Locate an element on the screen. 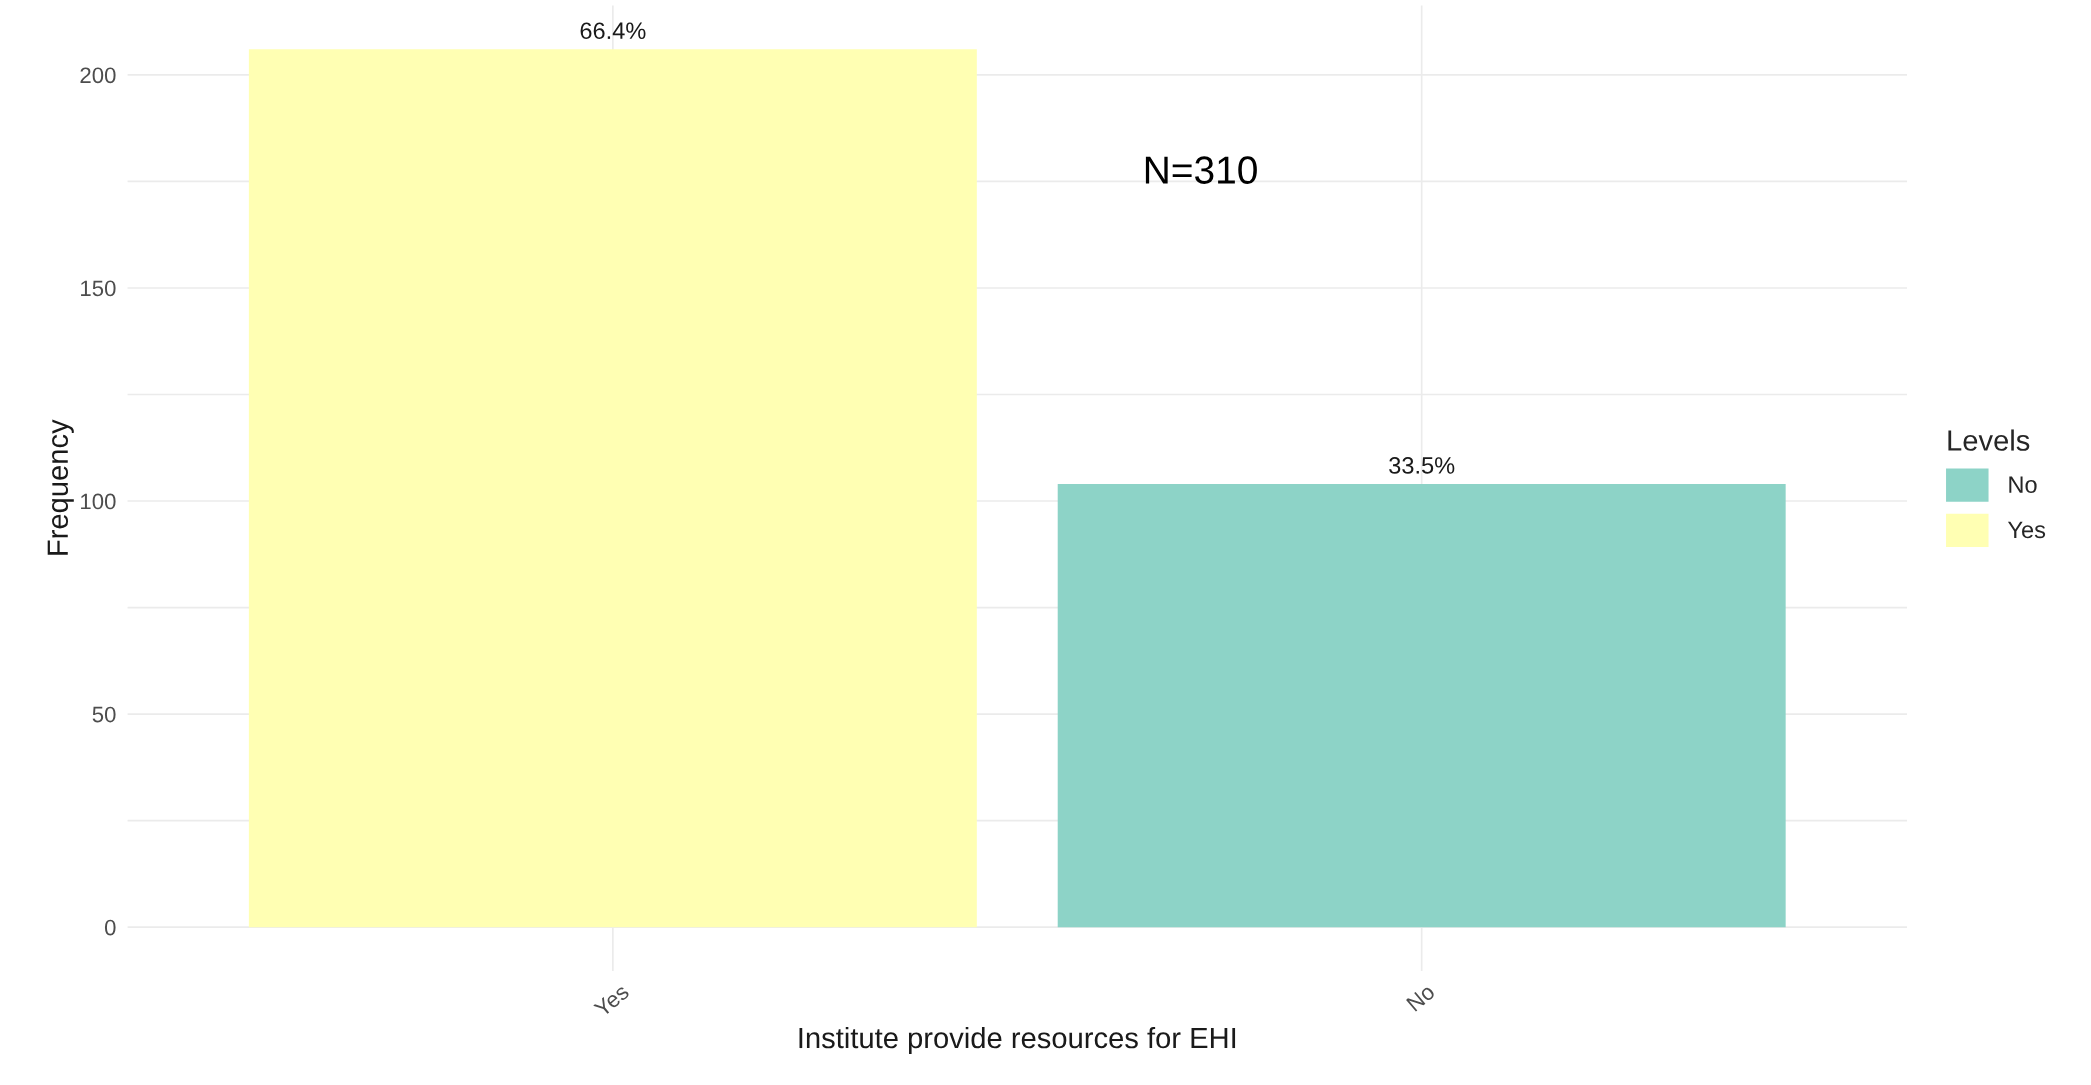 The height and width of the screenshot is (1085, 2091). y-tick-label: 0 is located at coordinates (110, 927).